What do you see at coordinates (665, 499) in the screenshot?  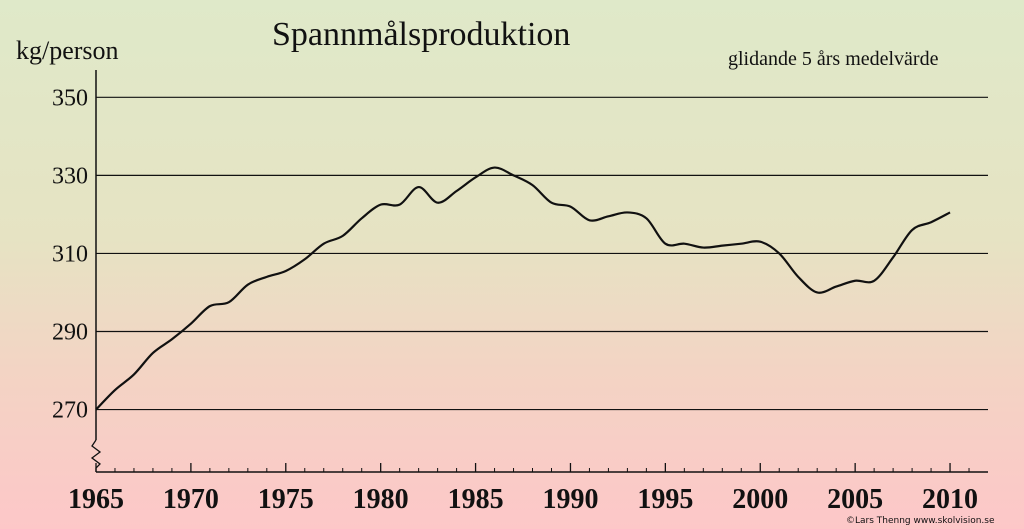 I see `x-tick-label-1995: 1995` at bounding box center [665, 499].